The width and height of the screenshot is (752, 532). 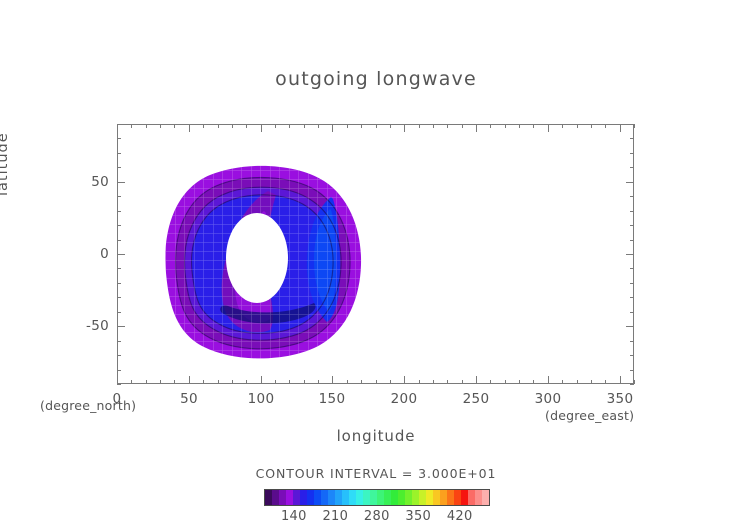 I want to click on colorbar-tick-label: 280, so click(x=376, y=516).